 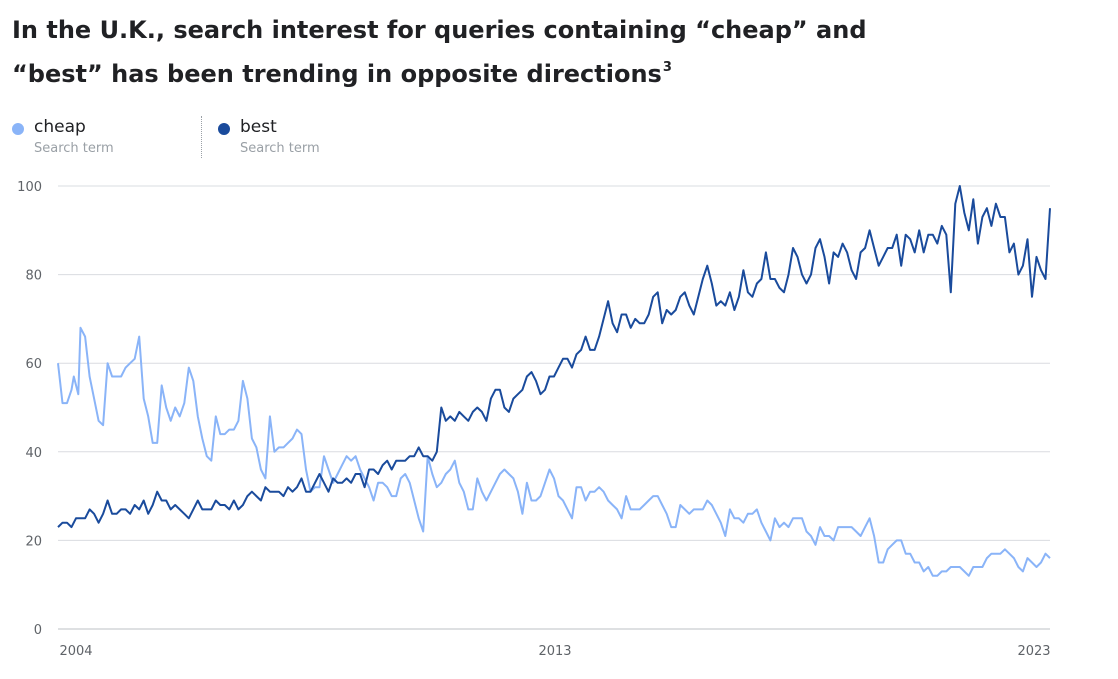 I want to click on y-tick-label: 80, so click(x=33, y=276).